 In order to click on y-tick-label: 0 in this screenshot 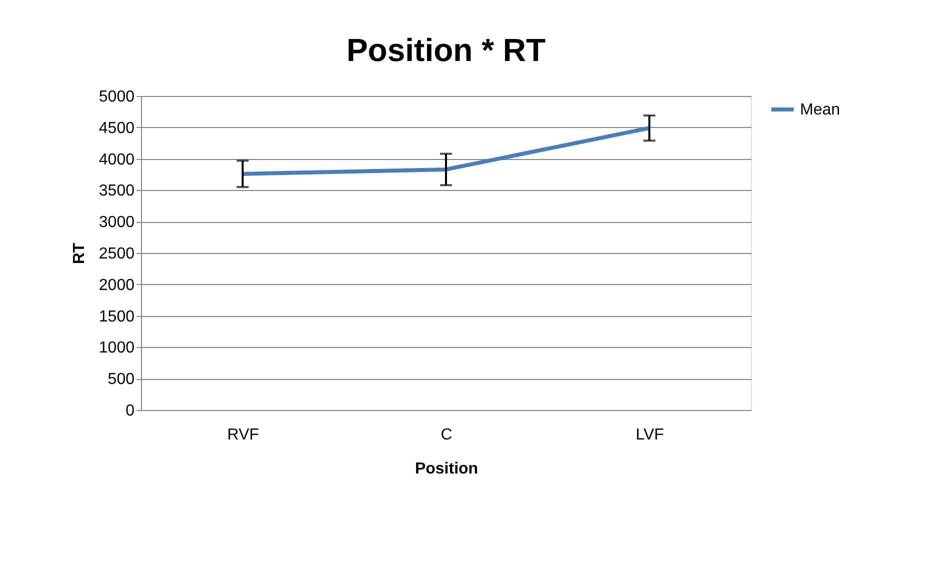, I will do `click(130, 411)`.